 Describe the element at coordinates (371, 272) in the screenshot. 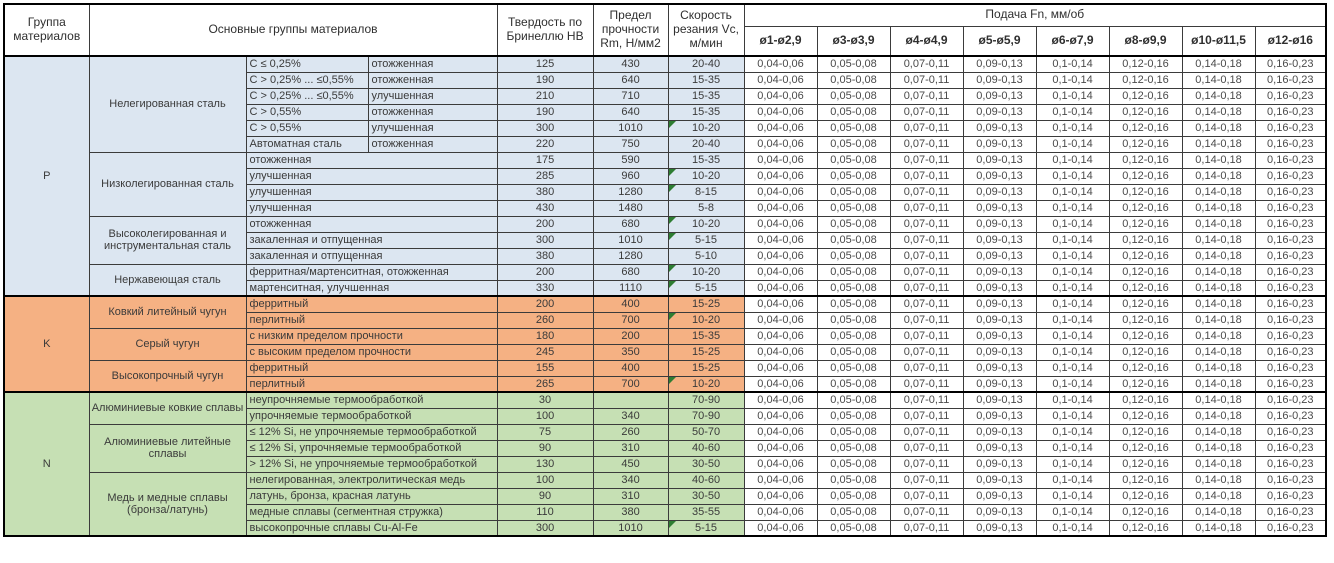

I see `material-cell: ферритная/мартенситная, отожженная` at that location.